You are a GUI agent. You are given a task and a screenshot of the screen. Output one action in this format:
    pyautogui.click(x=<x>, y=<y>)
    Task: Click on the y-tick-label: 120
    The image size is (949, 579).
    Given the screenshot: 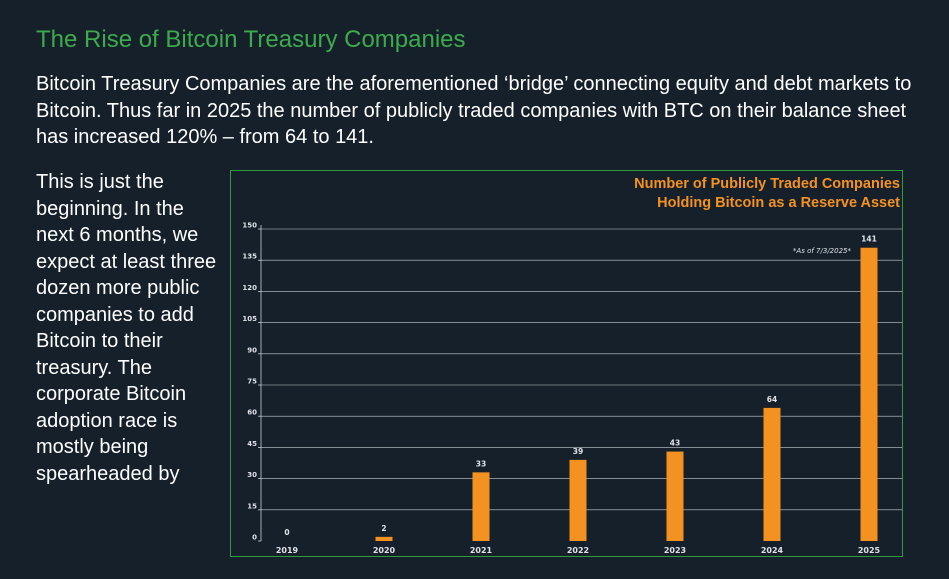 What is the action you would take?
    pyautogui.click(x=249, y=288)
    